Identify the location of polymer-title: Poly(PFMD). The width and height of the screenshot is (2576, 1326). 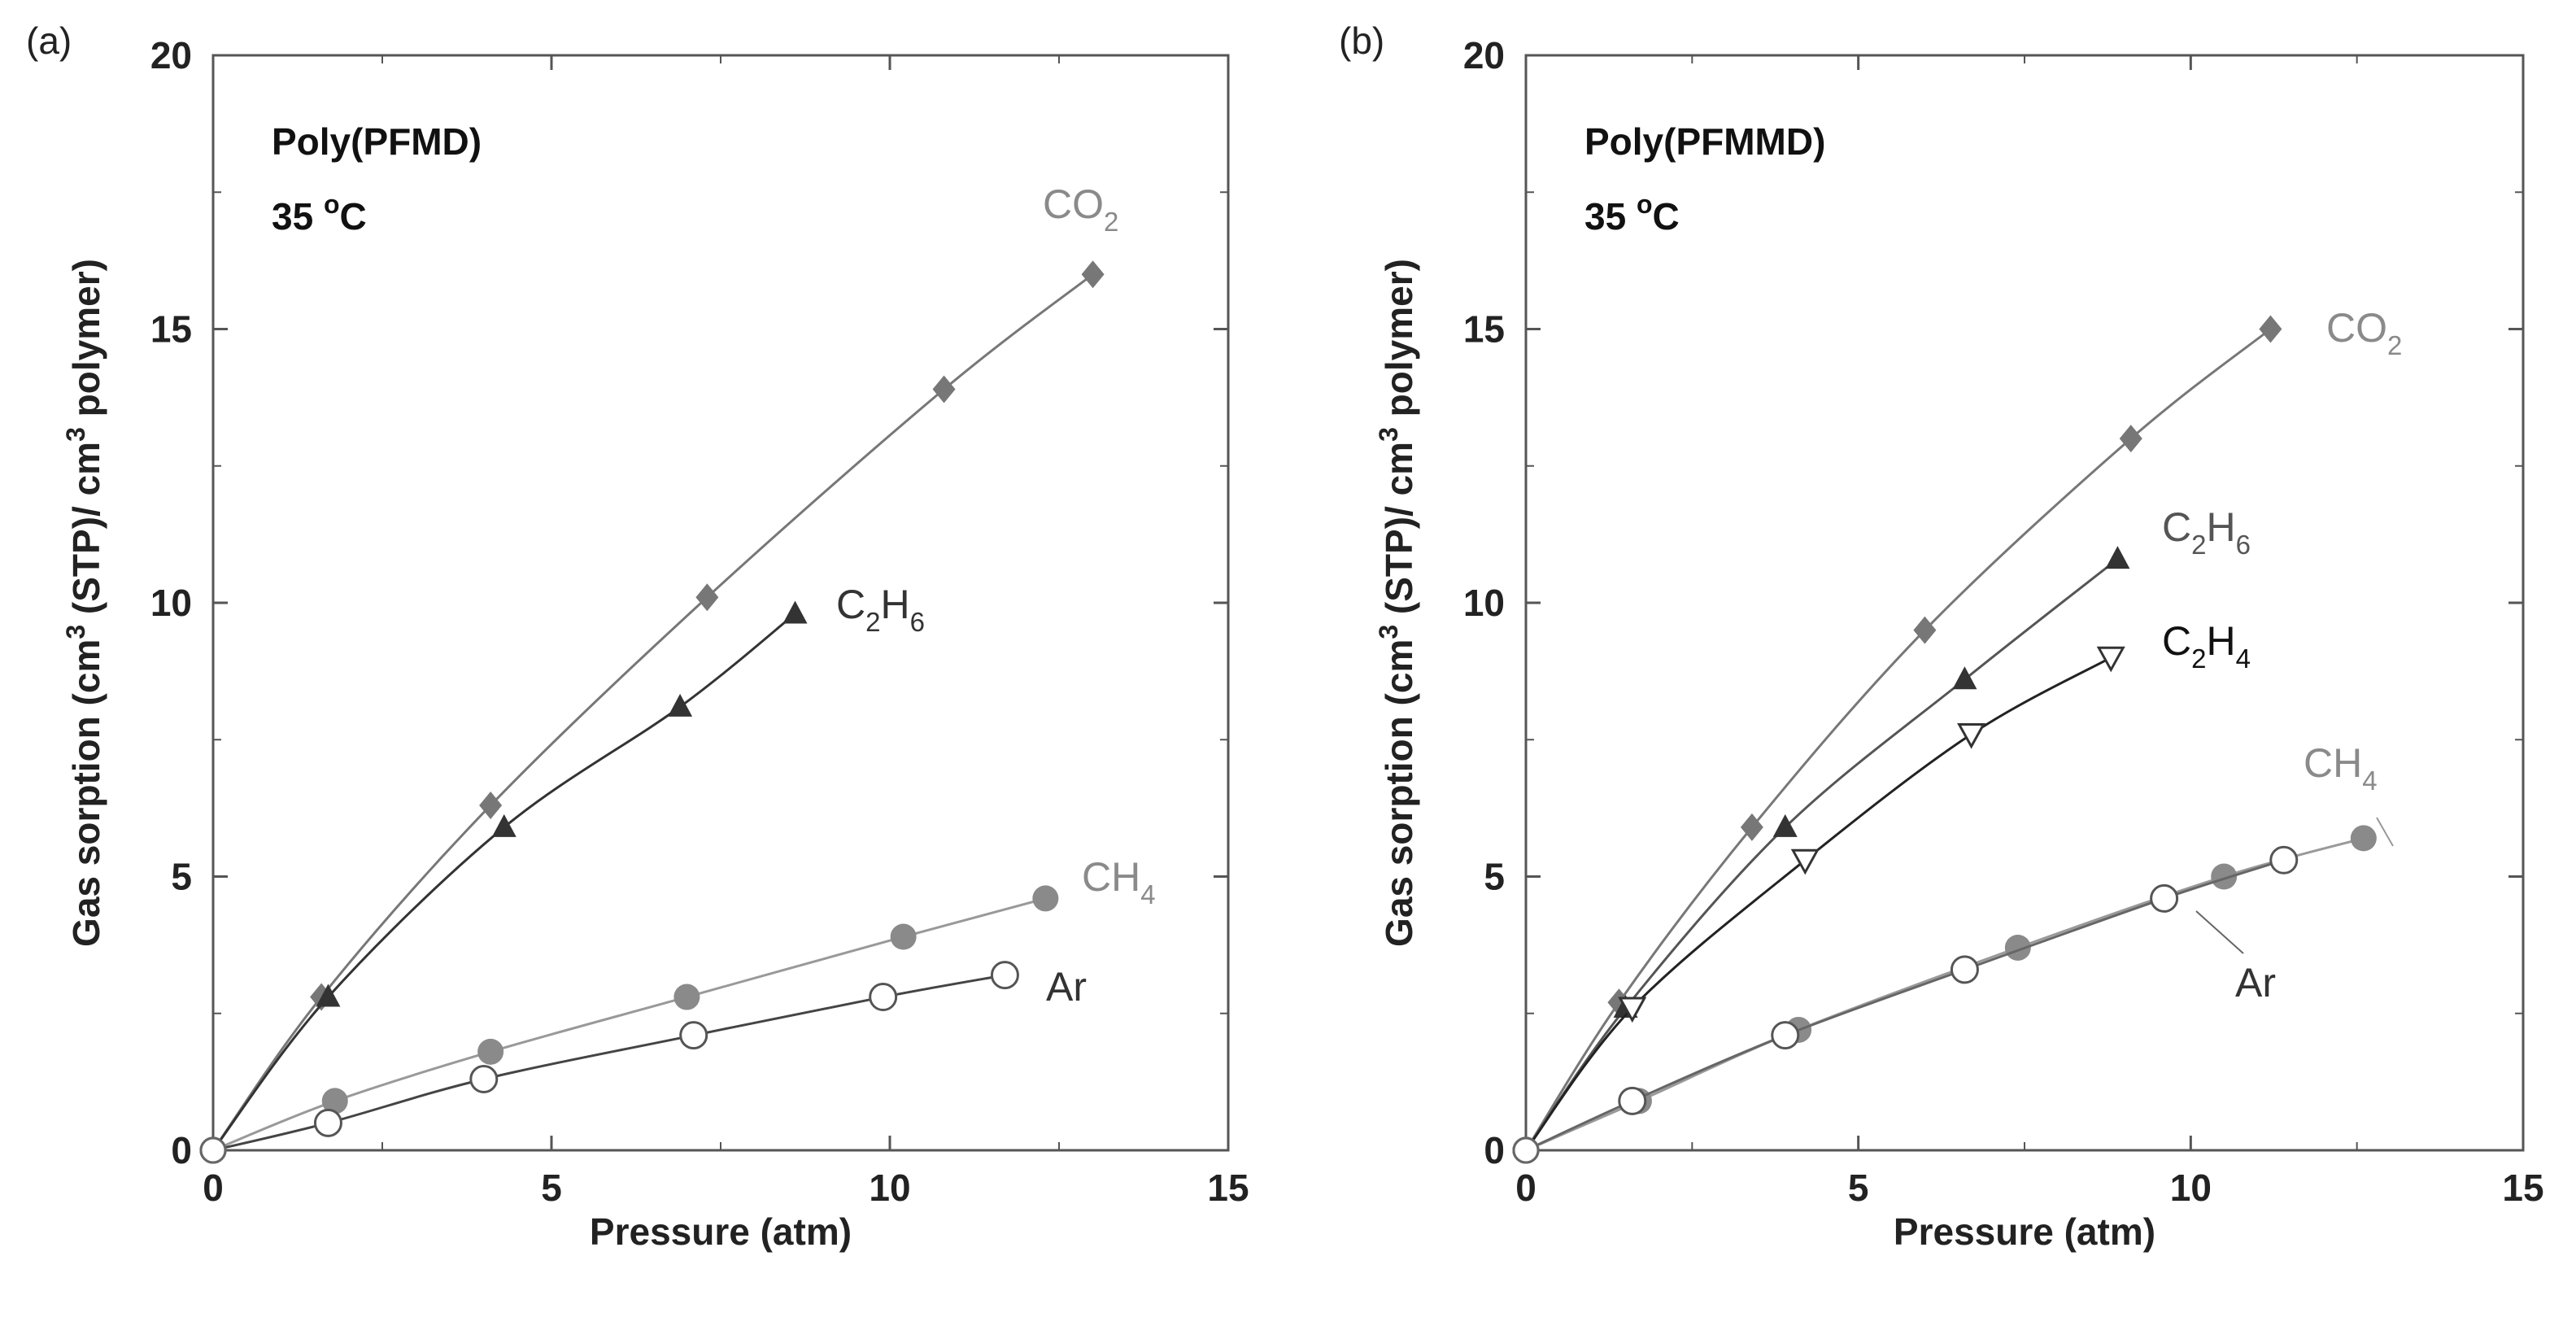
(377, 141).